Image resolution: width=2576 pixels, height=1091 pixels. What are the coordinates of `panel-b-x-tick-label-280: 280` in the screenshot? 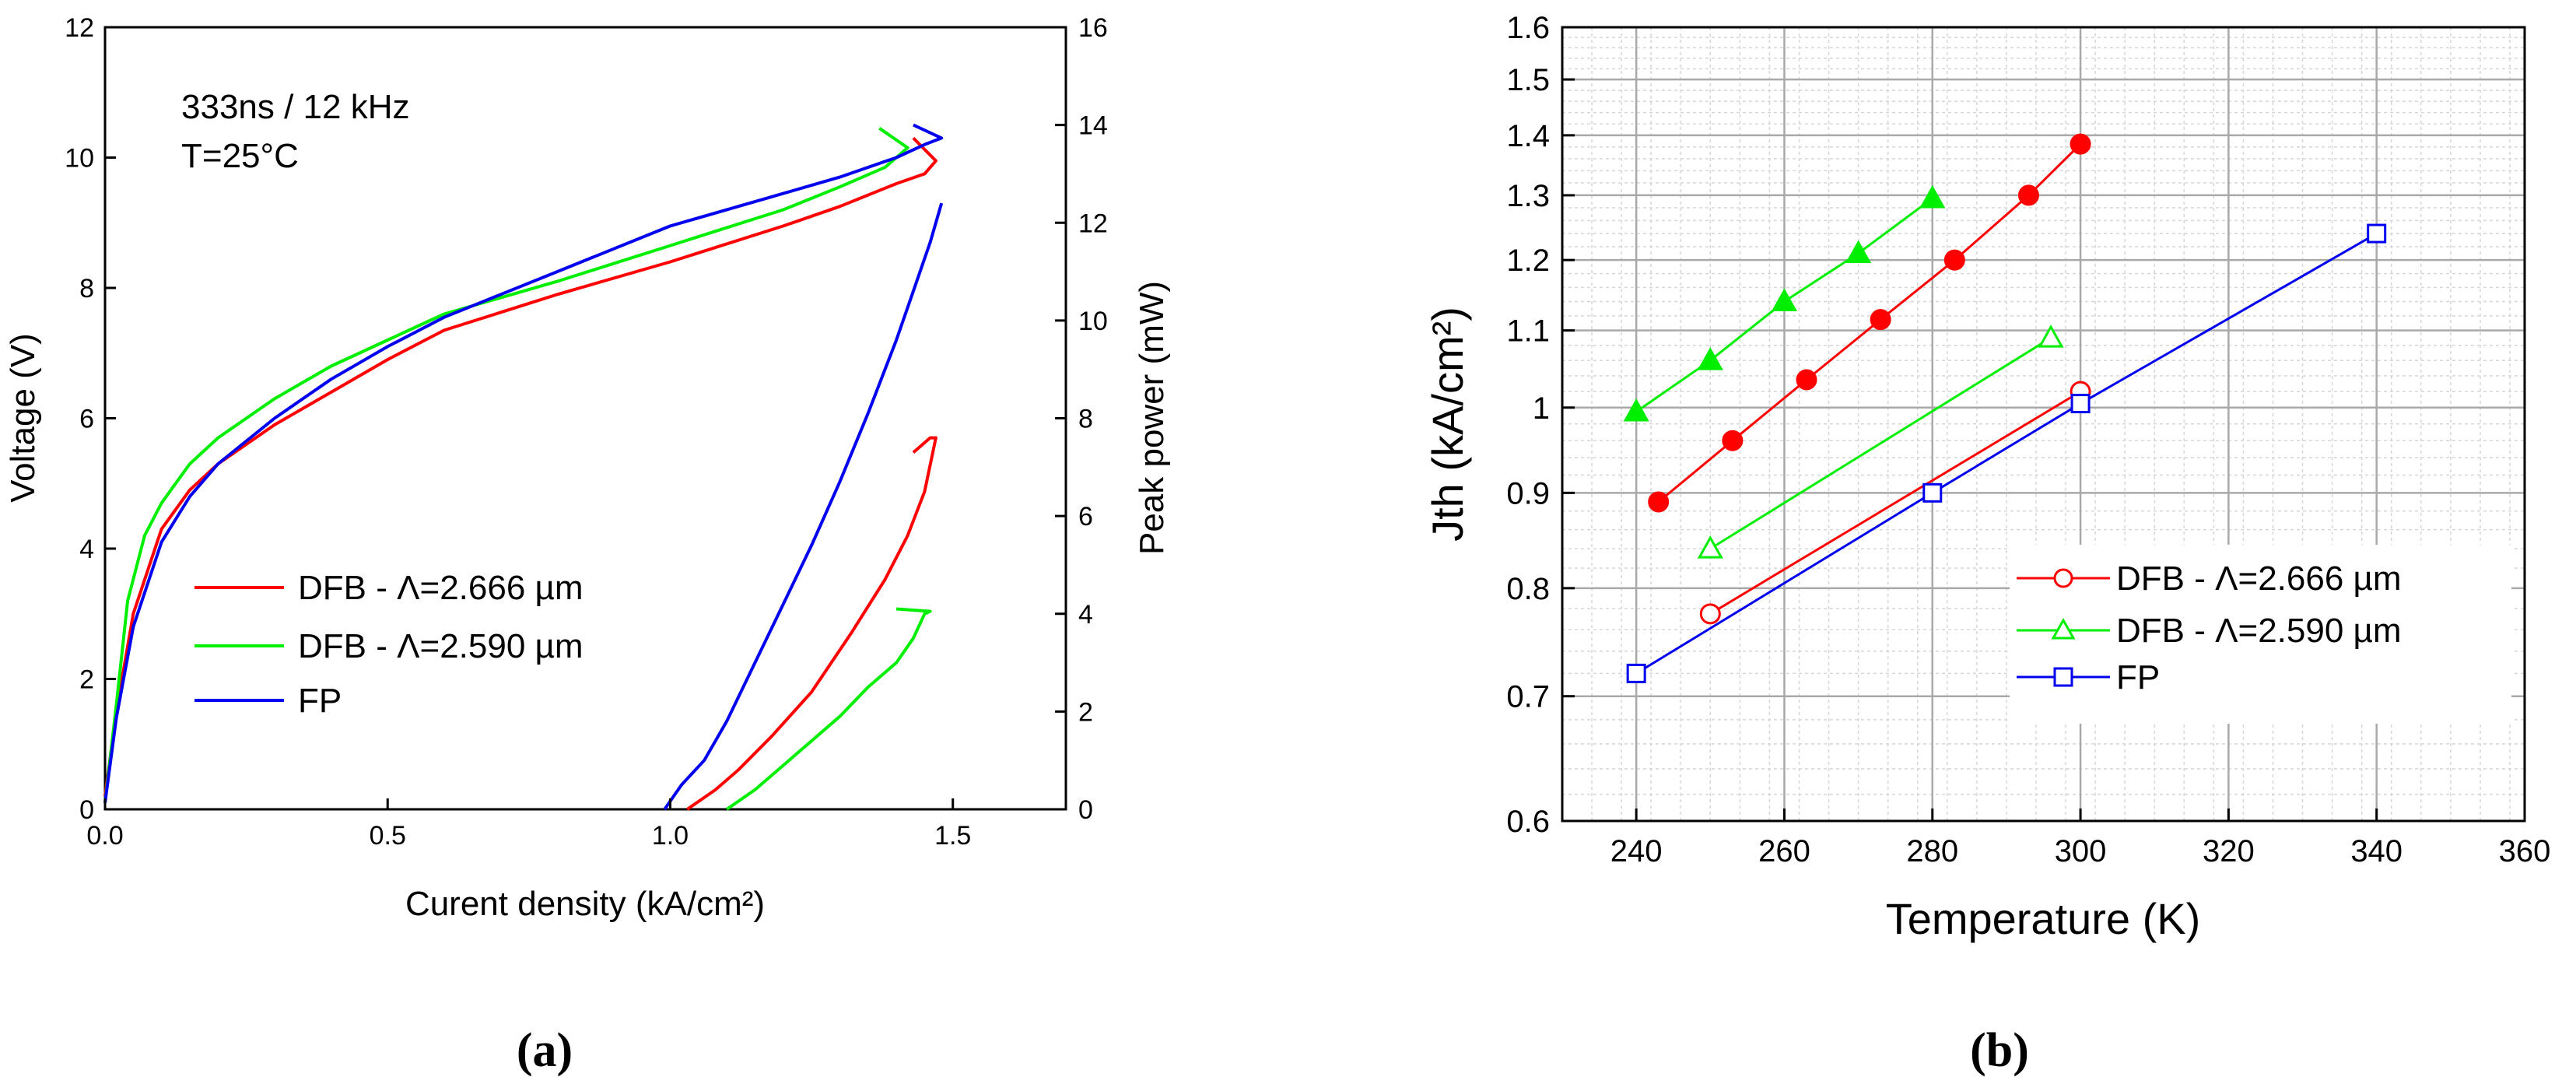 It's located at (1932, 851).